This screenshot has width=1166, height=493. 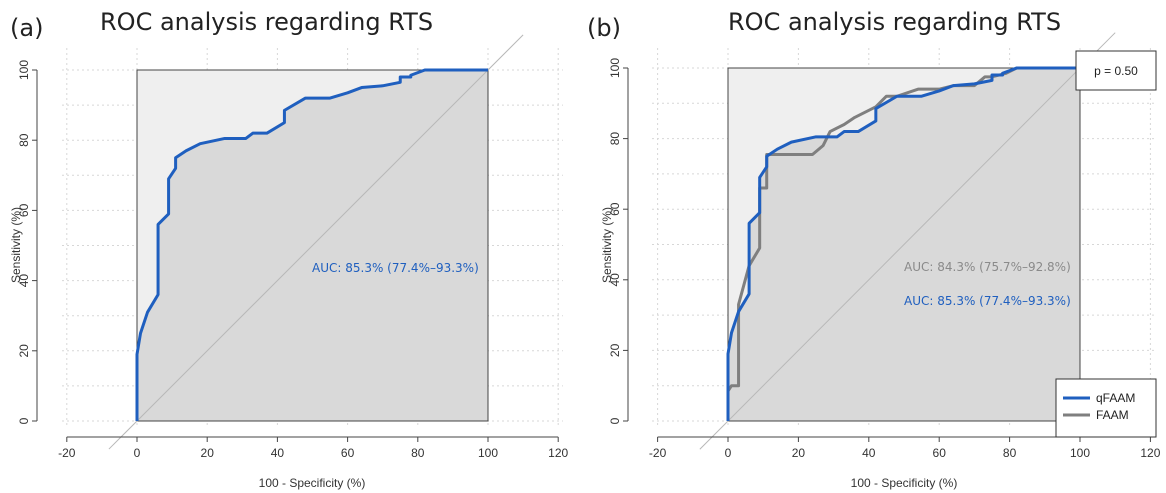 What do you see at coordinates (395, 268) in the screenshot?
I see `panel-a-auc-label: AUC: 85.3% (77.4%–93.3%)` at bounding box center [395, 268].